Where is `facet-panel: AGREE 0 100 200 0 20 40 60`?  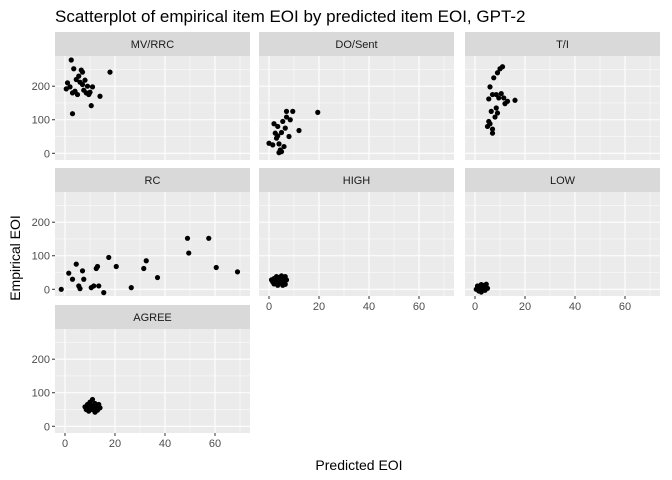
facet-panel: AGREE 0 100 200 0 20 40 60 is located at coordinates (141, 377).